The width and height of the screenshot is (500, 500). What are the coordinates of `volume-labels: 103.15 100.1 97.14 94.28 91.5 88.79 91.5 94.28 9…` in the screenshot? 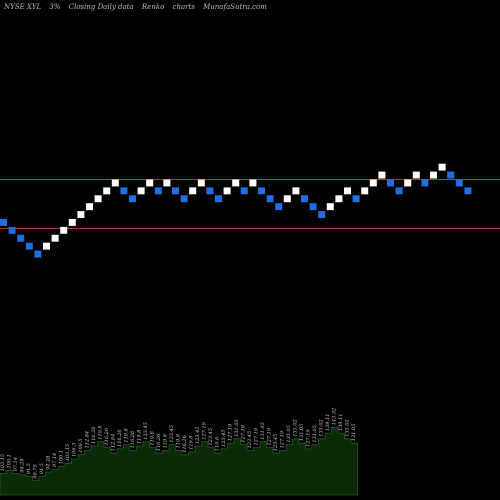 It's located at (178, 443).